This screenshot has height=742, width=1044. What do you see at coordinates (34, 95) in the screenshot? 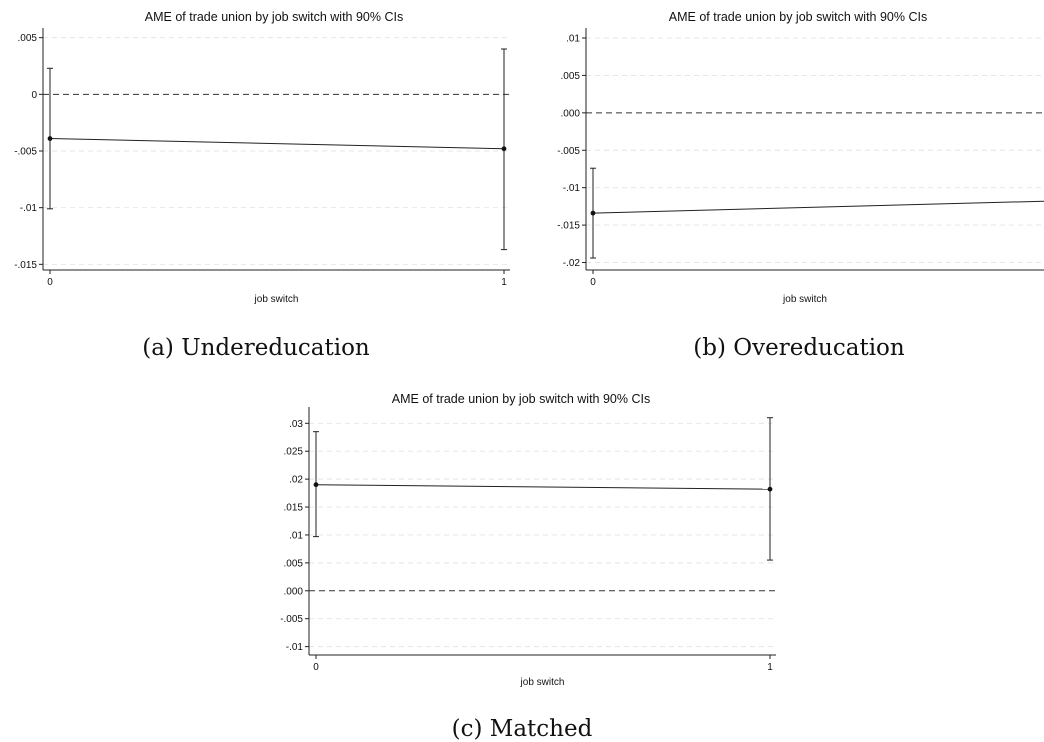
I see `y-tick-label: 0` at bounding box center [34, 95].